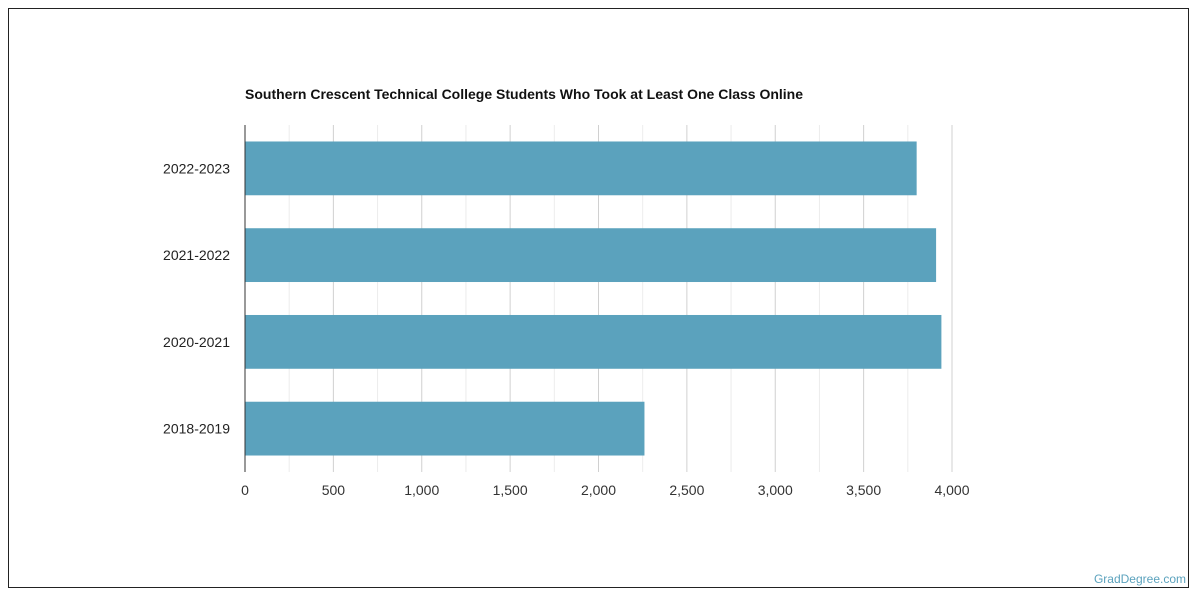 This screenshot has height=600, width=1200. I want to click on category-label: 2021-2022, so click(196, 255).